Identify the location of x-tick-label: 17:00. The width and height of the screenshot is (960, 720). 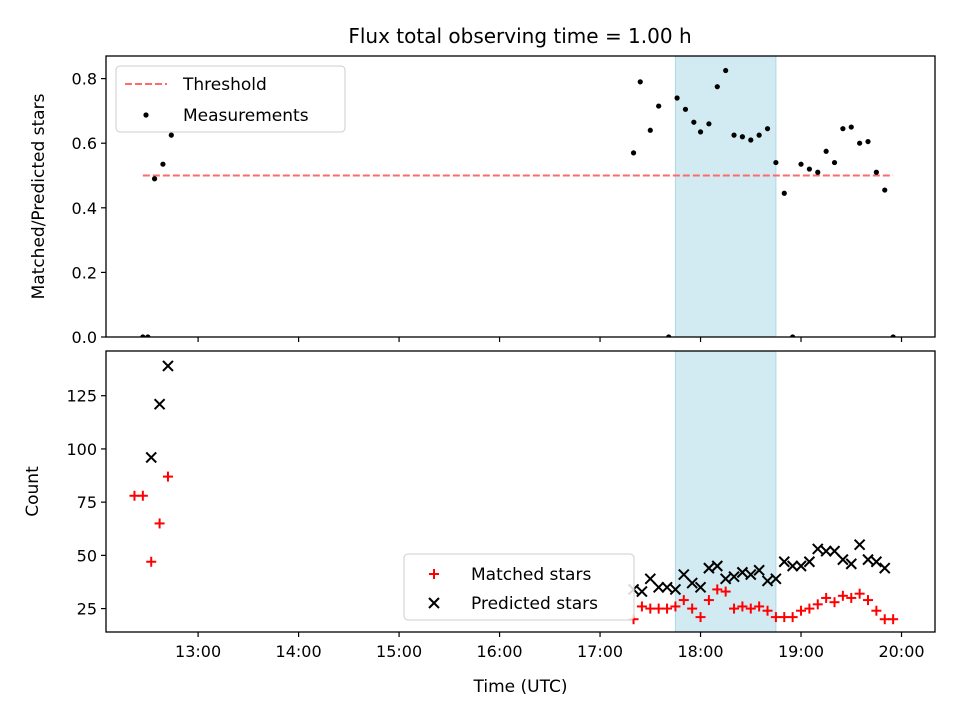
(600, 651).